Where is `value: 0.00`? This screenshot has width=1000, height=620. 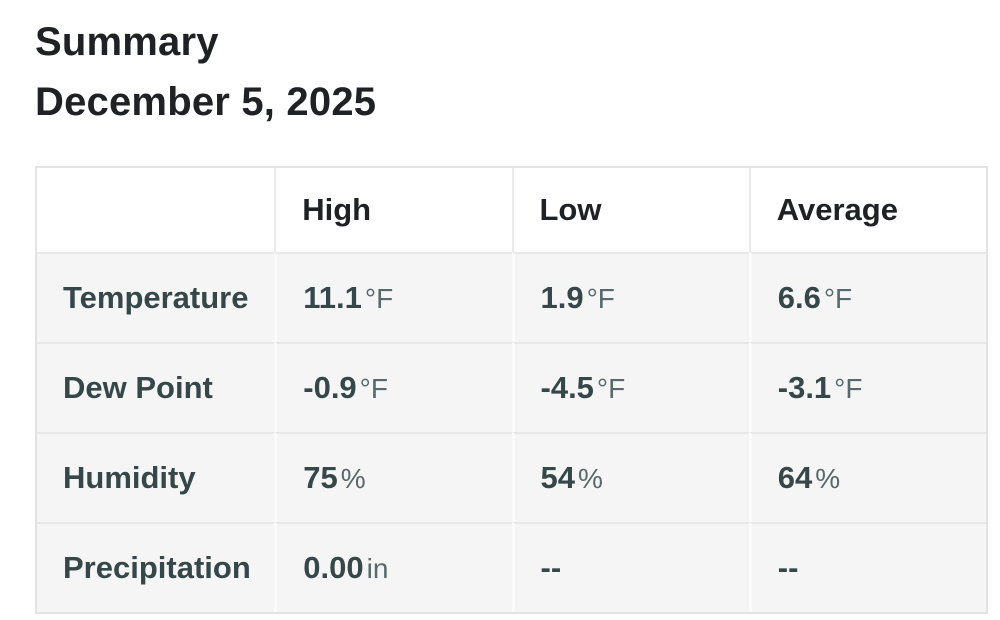 value: 0.00 is located at coordinates (333, 567).